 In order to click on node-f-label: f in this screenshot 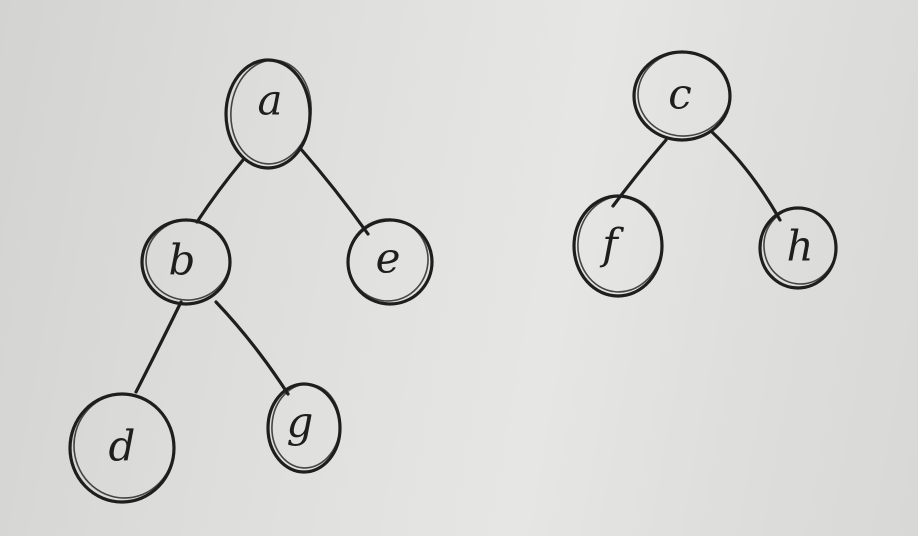, I will do `click(611, 244)`.